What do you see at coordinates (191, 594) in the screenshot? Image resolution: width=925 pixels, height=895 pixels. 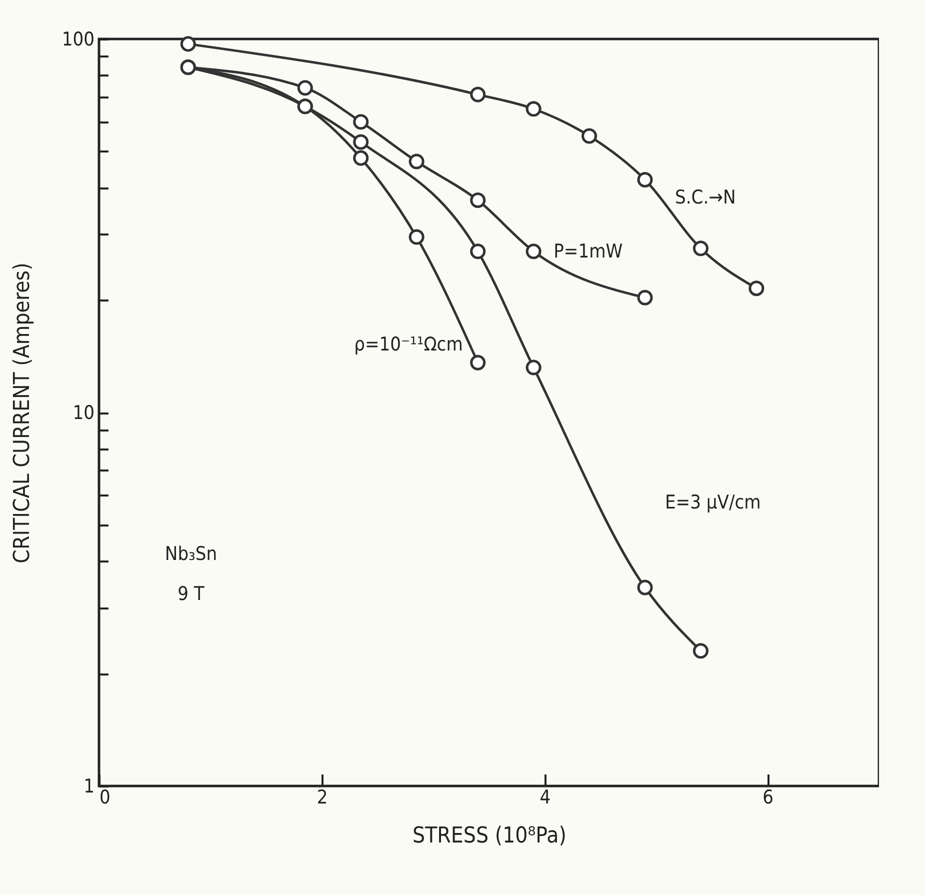 I see `annotation: 9 T` at bounding box center [191, 594].